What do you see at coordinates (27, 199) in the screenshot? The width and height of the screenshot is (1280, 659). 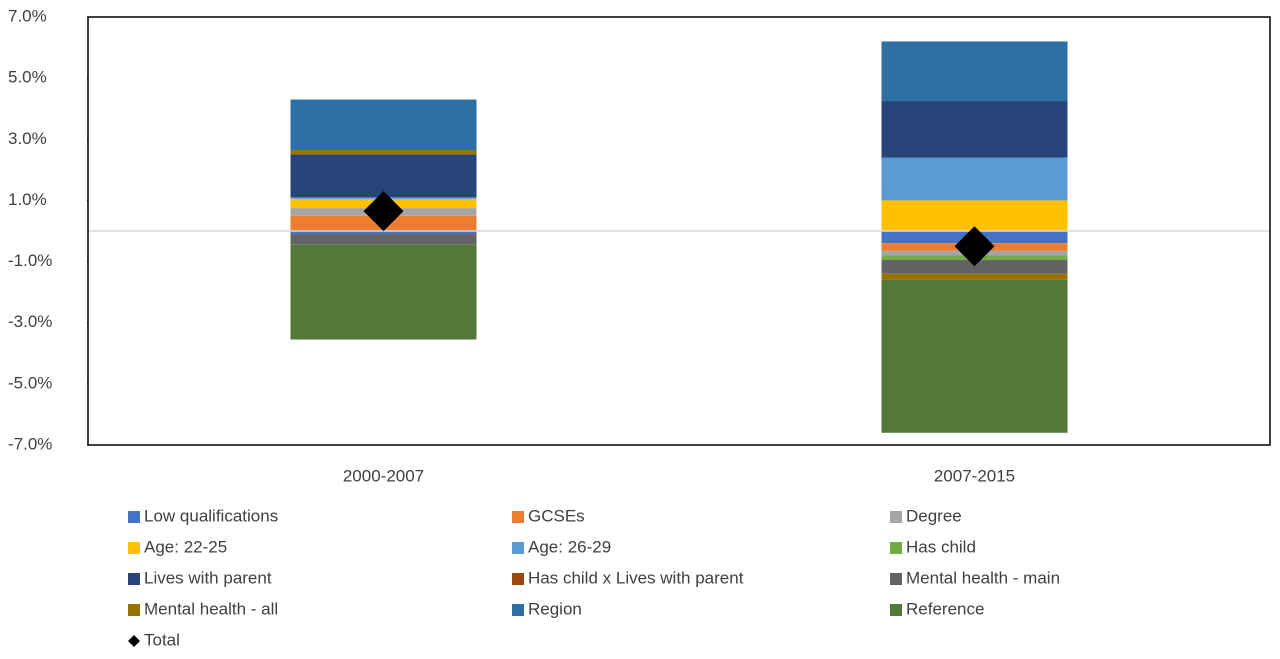 I see `y-tick-label: 1.0%` at bounding box center [27, 199].